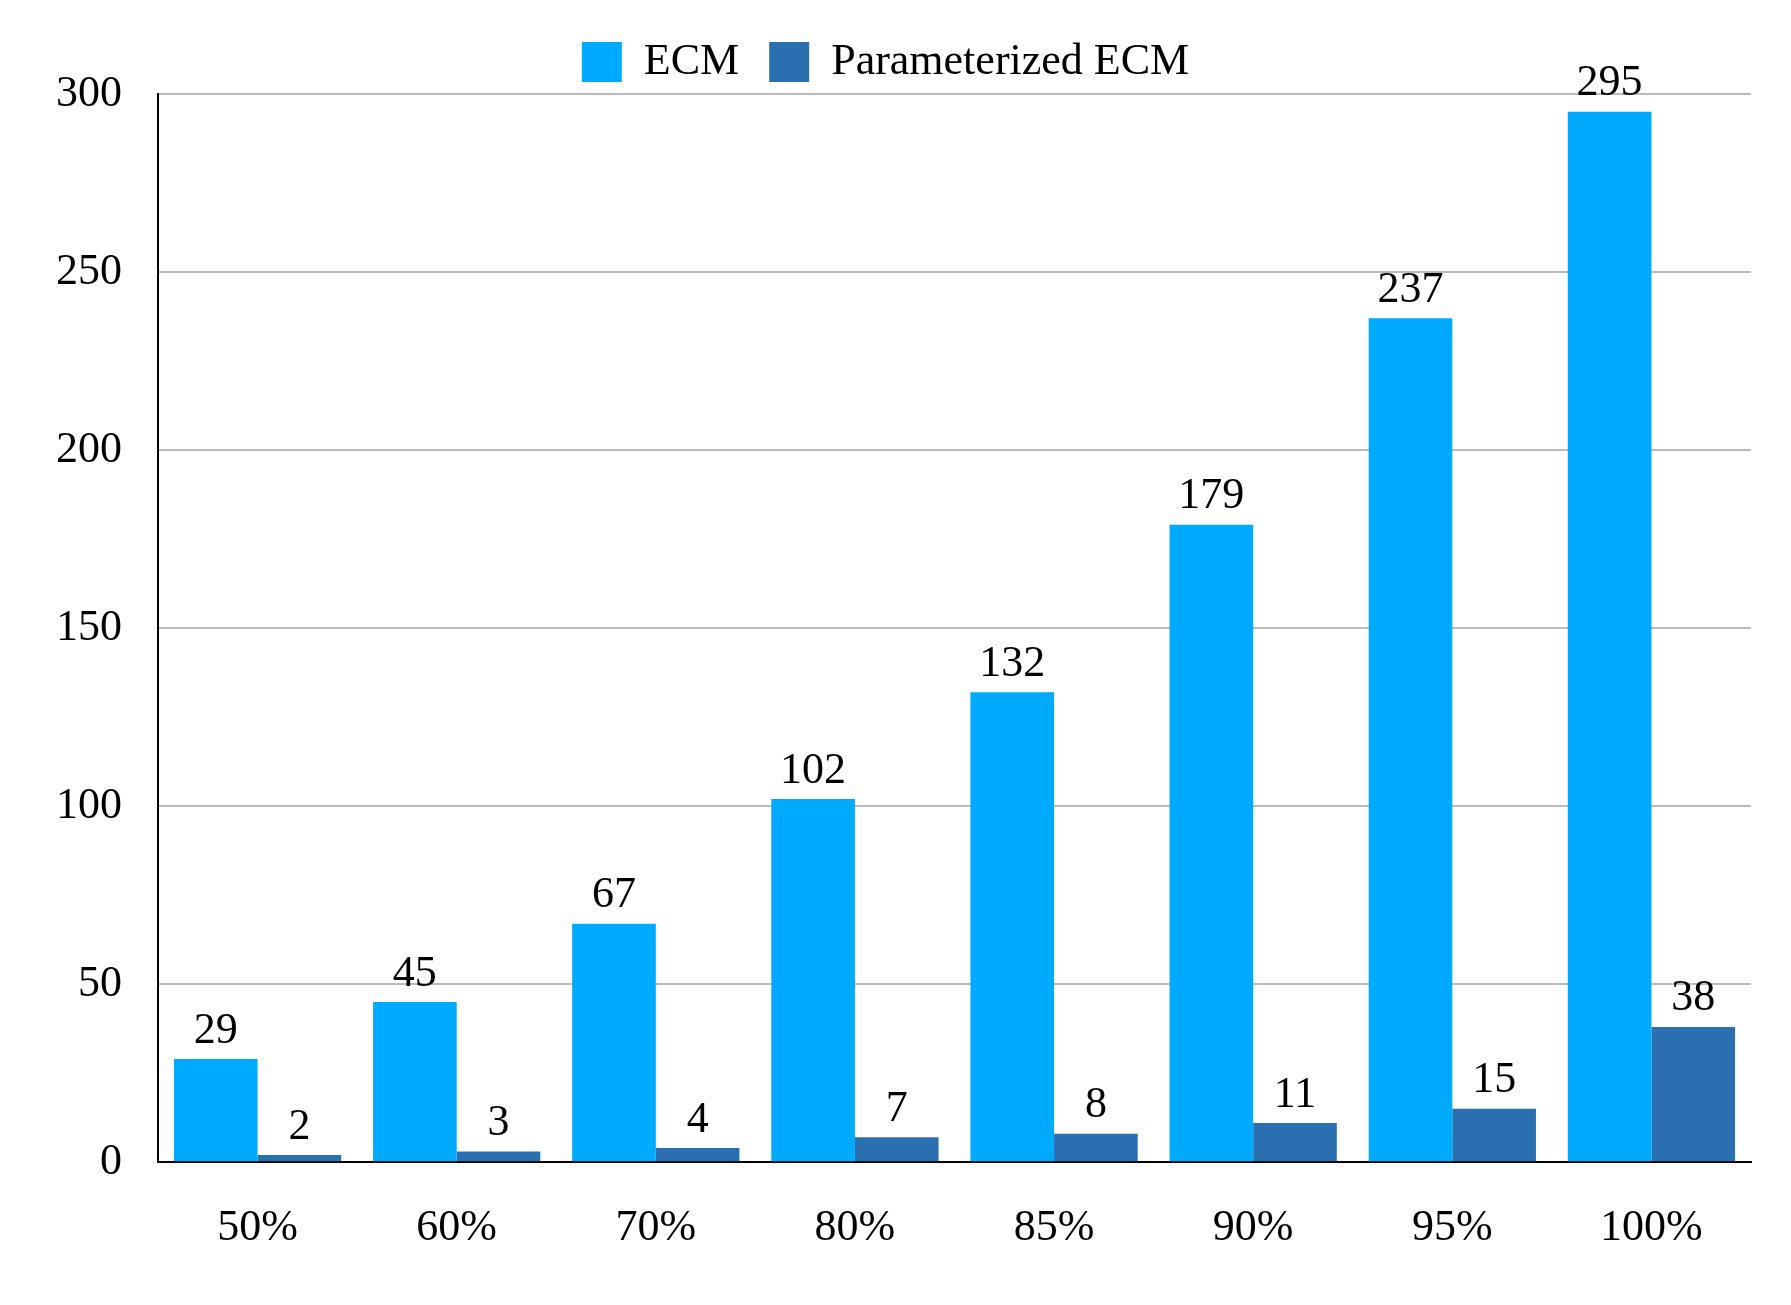 This screenshot has height=1305, width=1791. Describe the element at coordinates (89, 447) in the screenshot. I see `y-tick-label: 200` at that location.